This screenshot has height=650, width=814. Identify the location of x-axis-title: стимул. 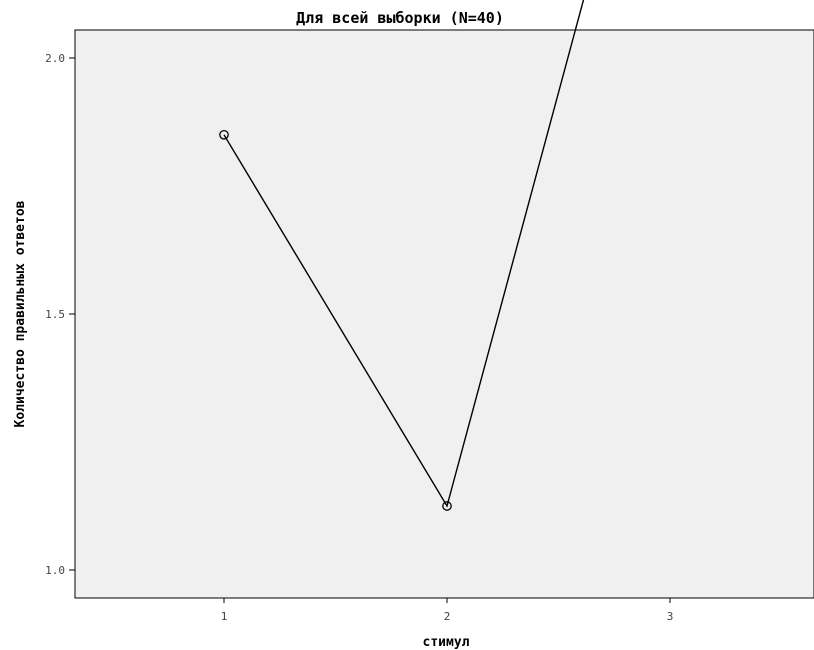
(446, 642).